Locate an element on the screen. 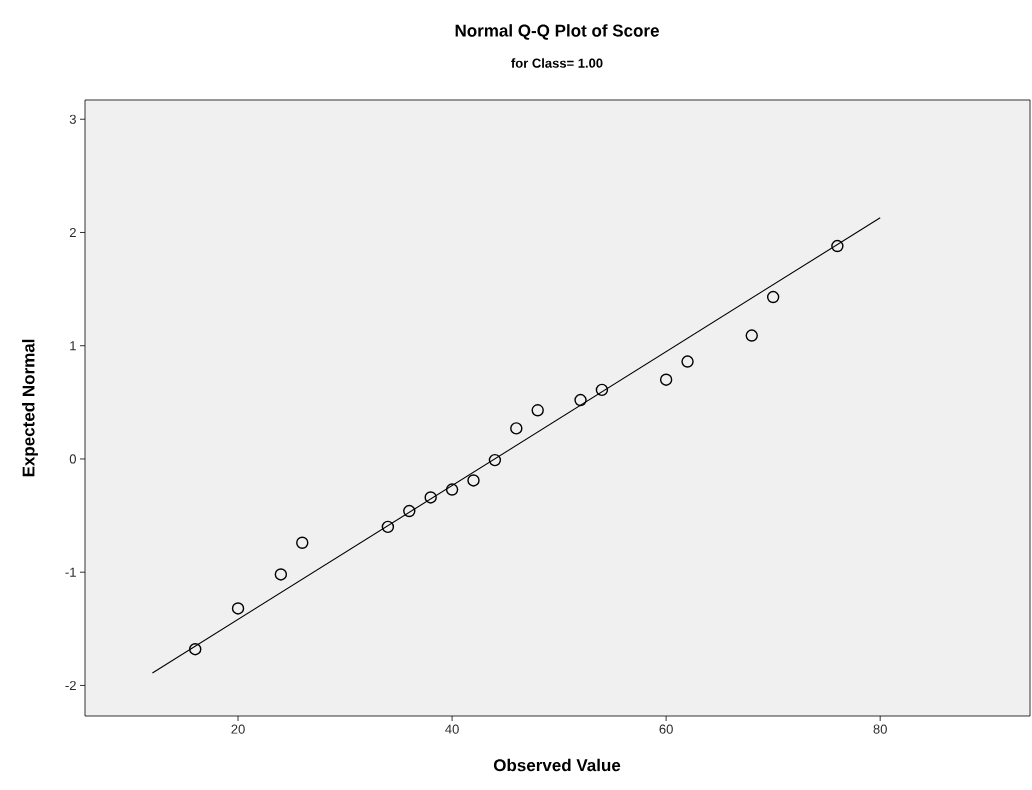 This screenshot has height=790, width=1032. y-tick-label: -2 is located at coordinates (70, 685).